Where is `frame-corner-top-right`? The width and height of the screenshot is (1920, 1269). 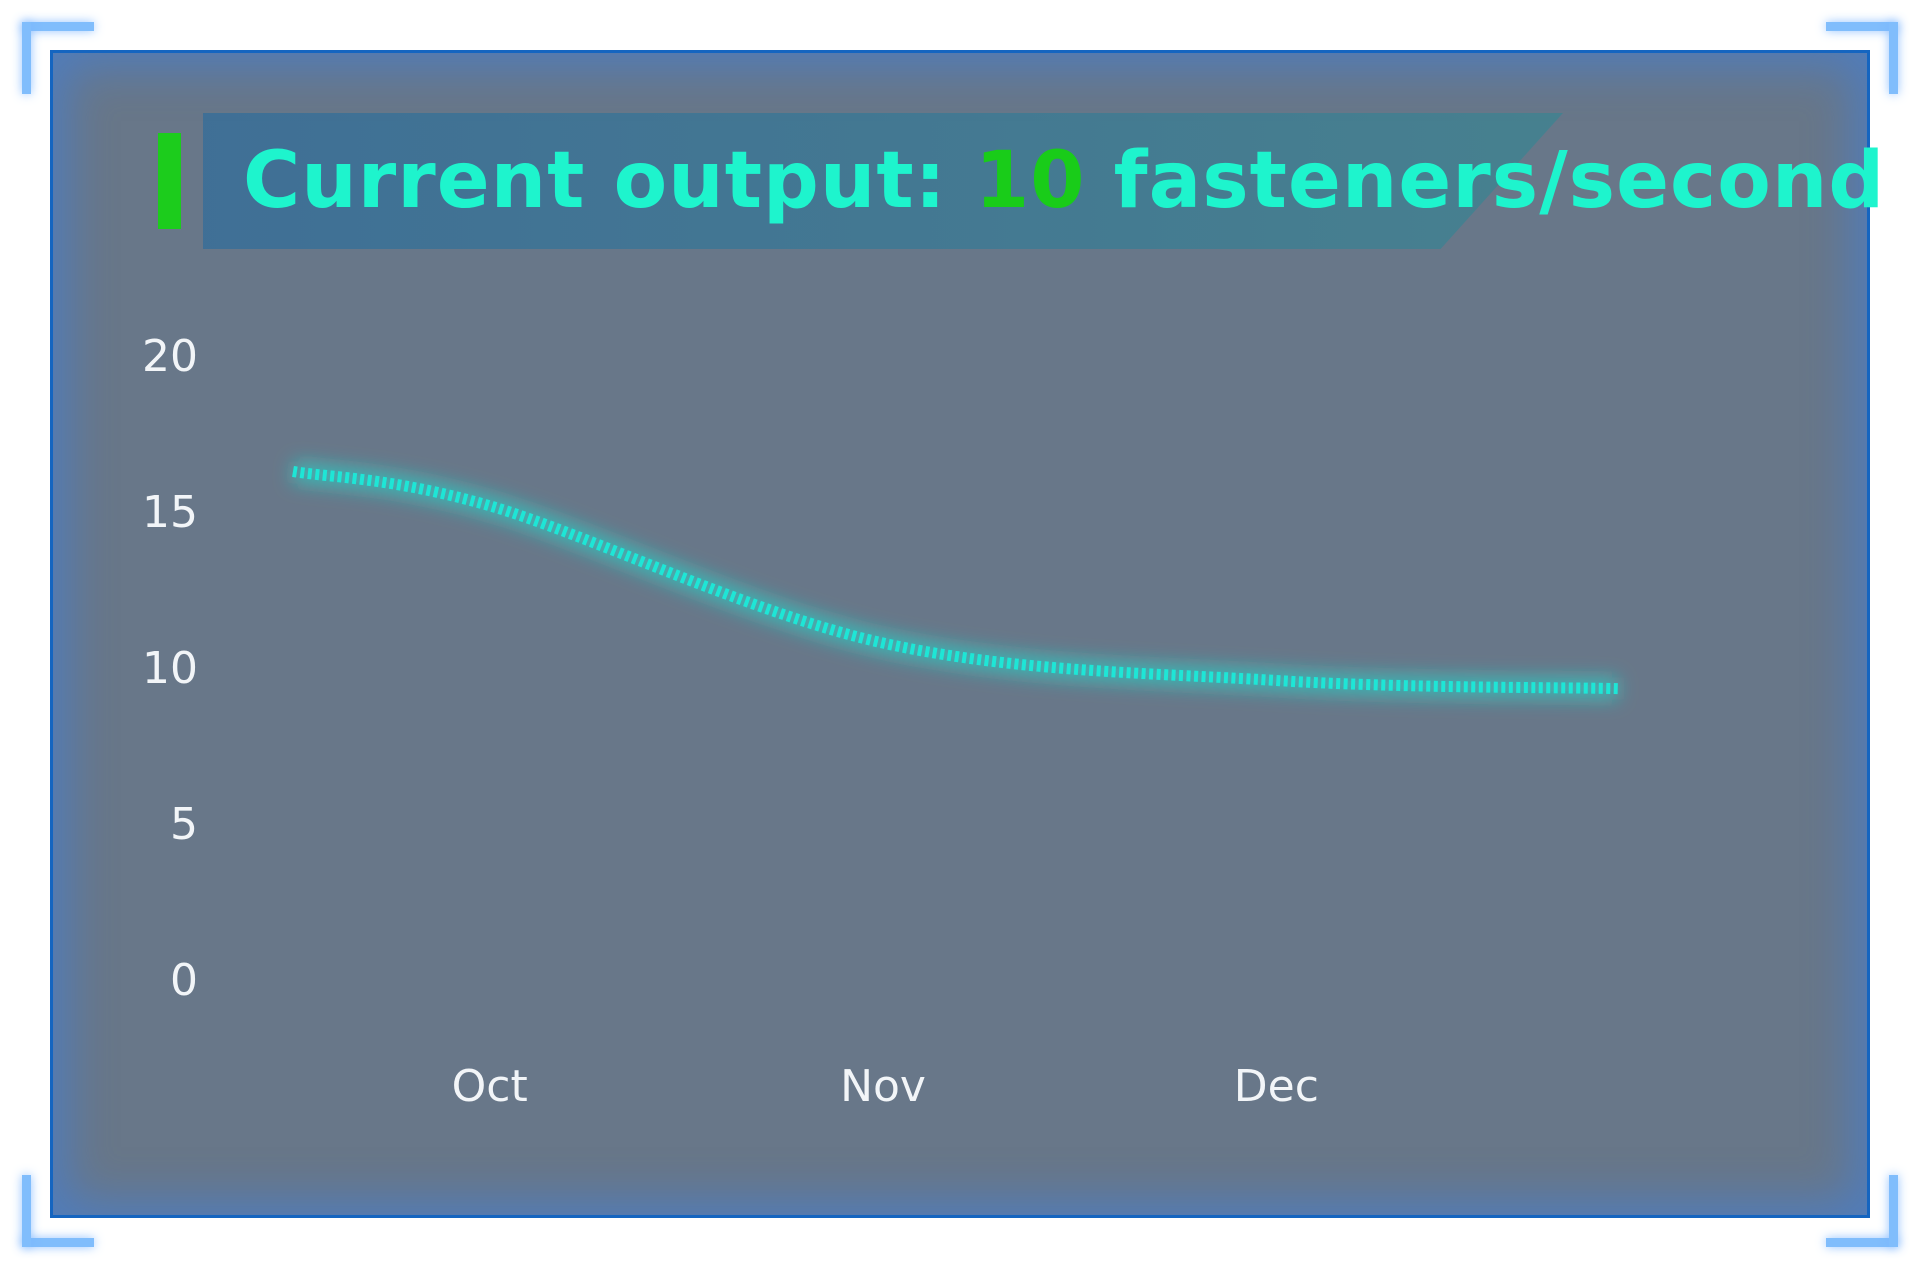 frame-corner-top-right is located at coordinates (1862, 58).